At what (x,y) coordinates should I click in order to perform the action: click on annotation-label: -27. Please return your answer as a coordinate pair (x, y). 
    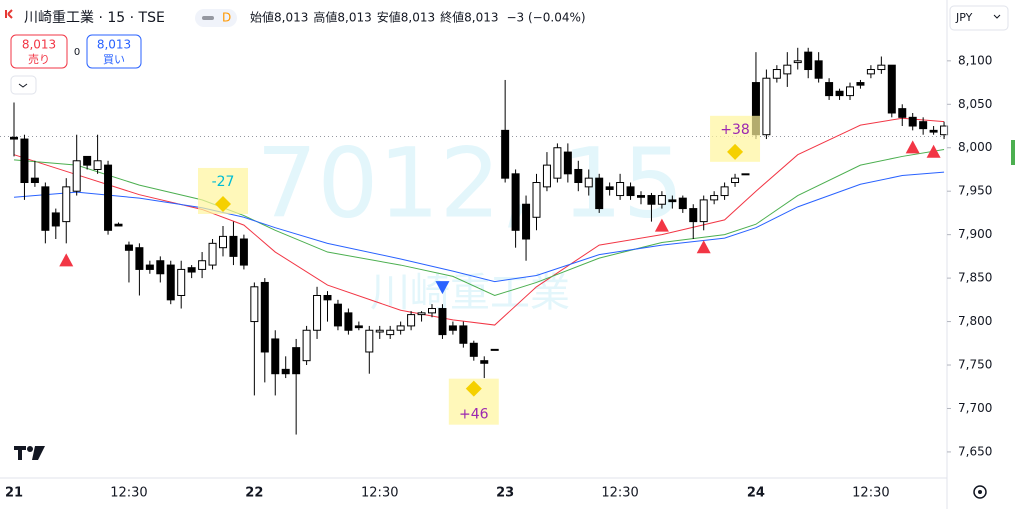
    Looking at the image, I should click on (223, 182).